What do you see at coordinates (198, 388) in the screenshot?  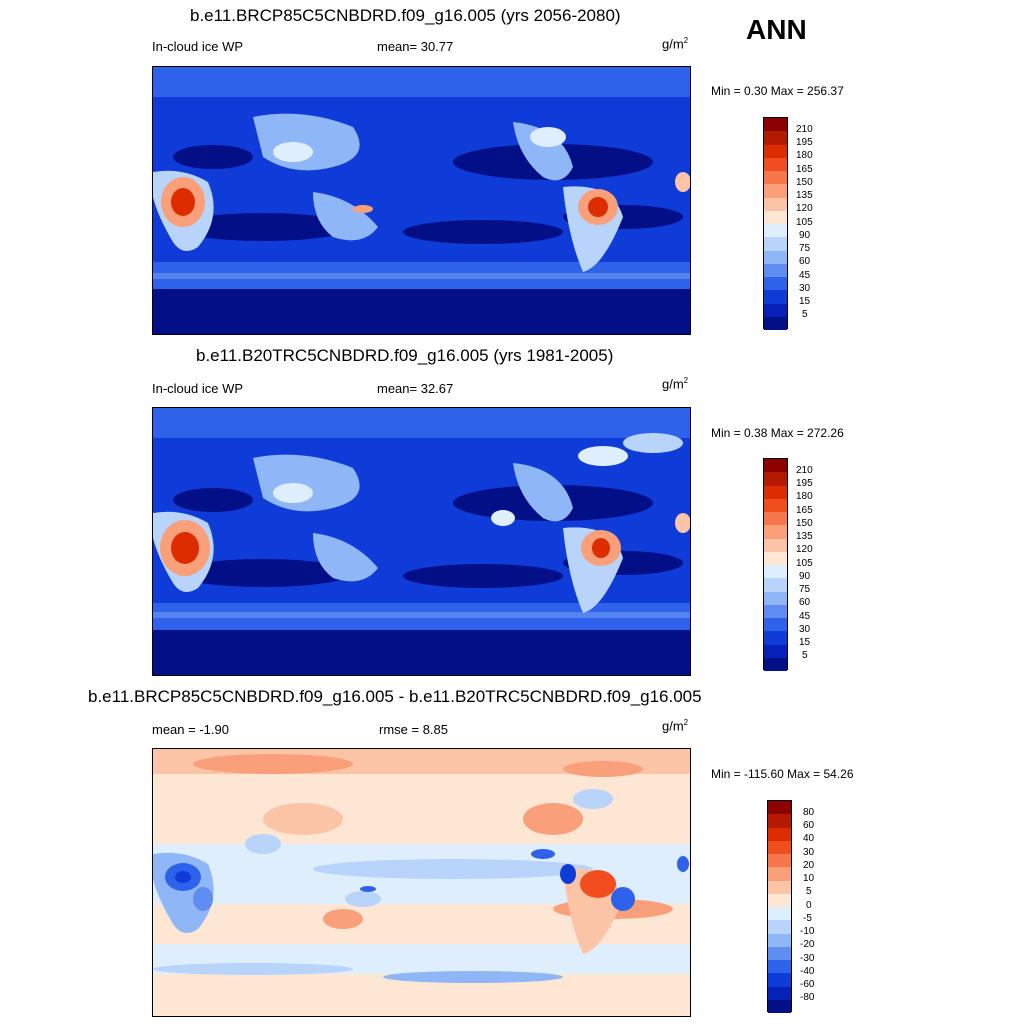 I see `panel2-variable-label: In-cloud ice WP` at bounding box center [198, 388].